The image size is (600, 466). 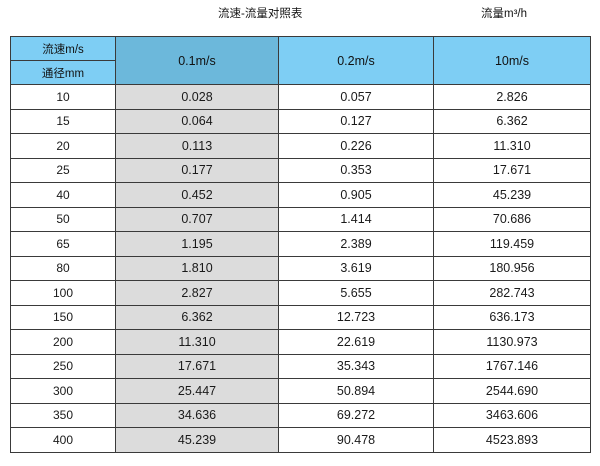 What do you see at coordinates (63, 342) in the screenshot?
I see `cell-diameter: 200` at bounding box center [63, 342].